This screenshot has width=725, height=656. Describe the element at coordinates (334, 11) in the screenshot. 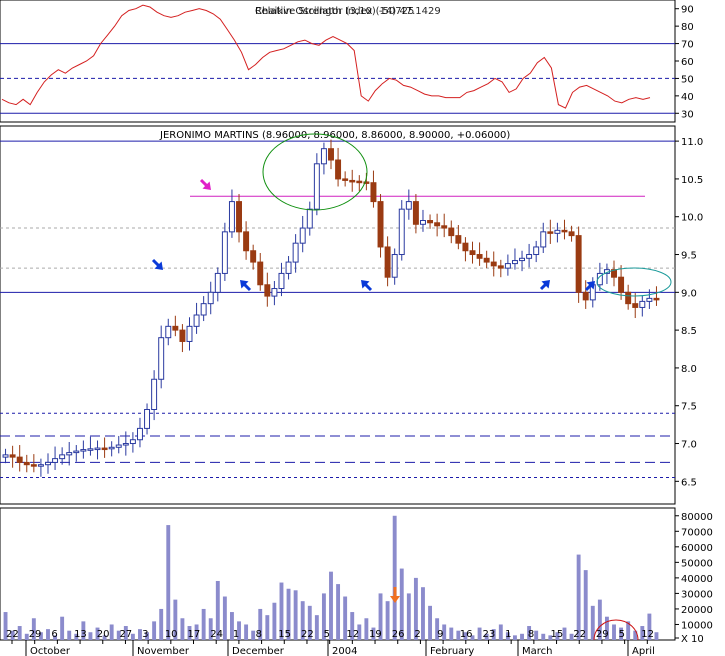

I see `indicator-overlay-title: Chaikin Oscillator (3,10) -50725` at that location.